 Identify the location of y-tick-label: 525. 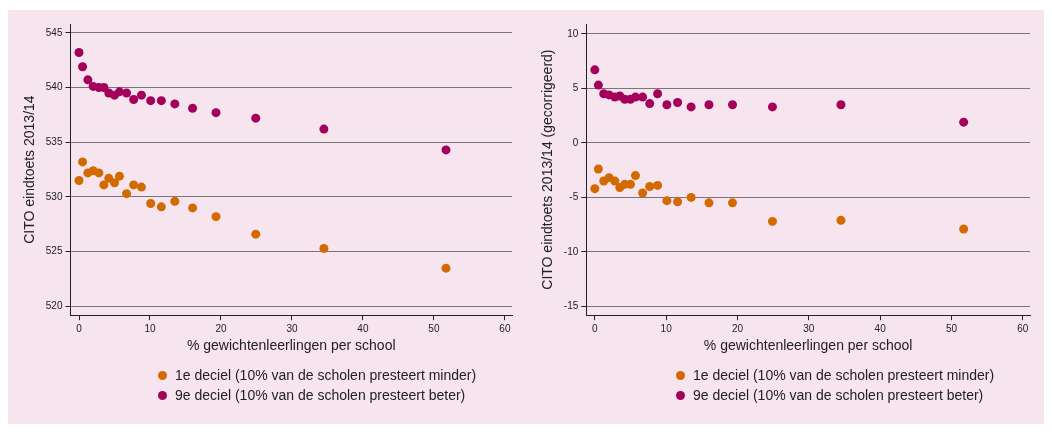
(54, 251).